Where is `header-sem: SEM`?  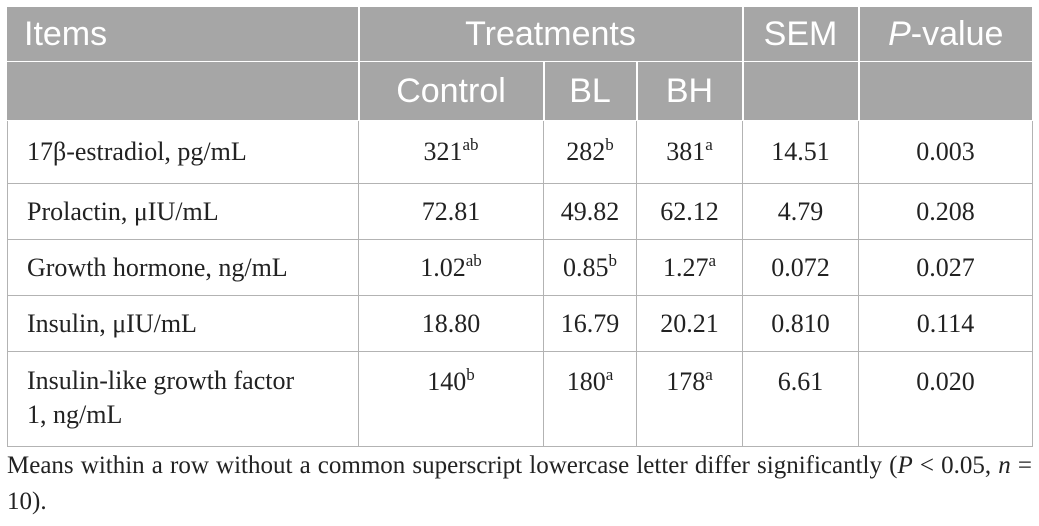 header-sem: SEM is located at coordinates (800, 34).